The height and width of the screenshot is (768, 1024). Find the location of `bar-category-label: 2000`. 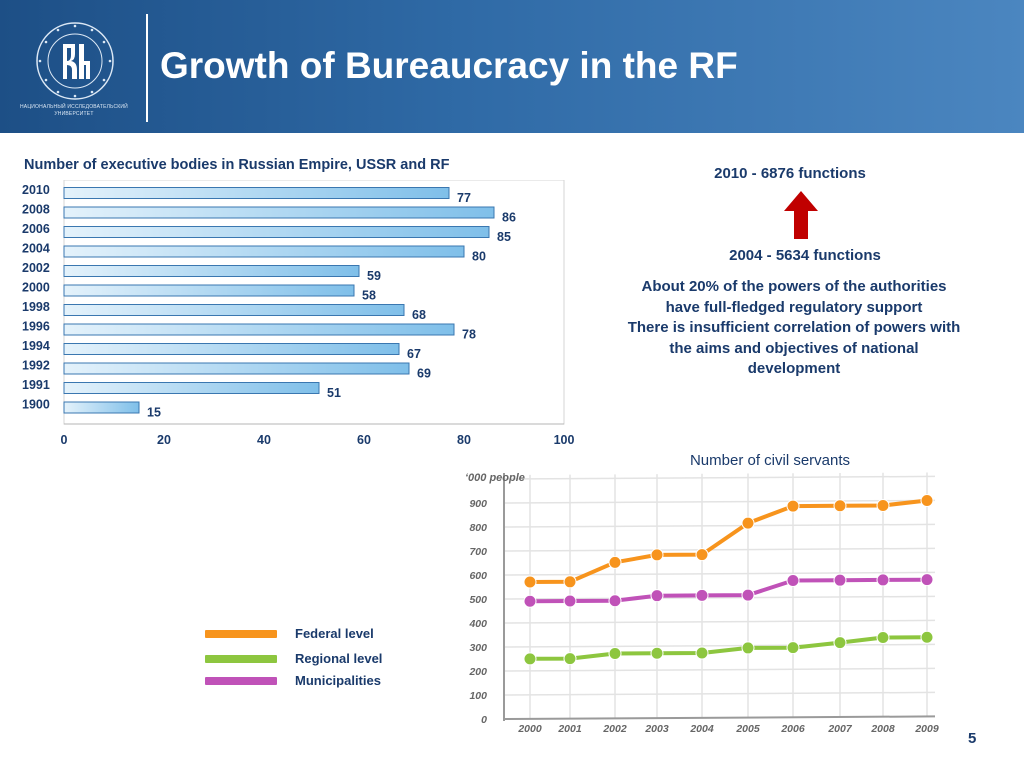

bar-category-label: 2000 is located at coordinates (36, 288).